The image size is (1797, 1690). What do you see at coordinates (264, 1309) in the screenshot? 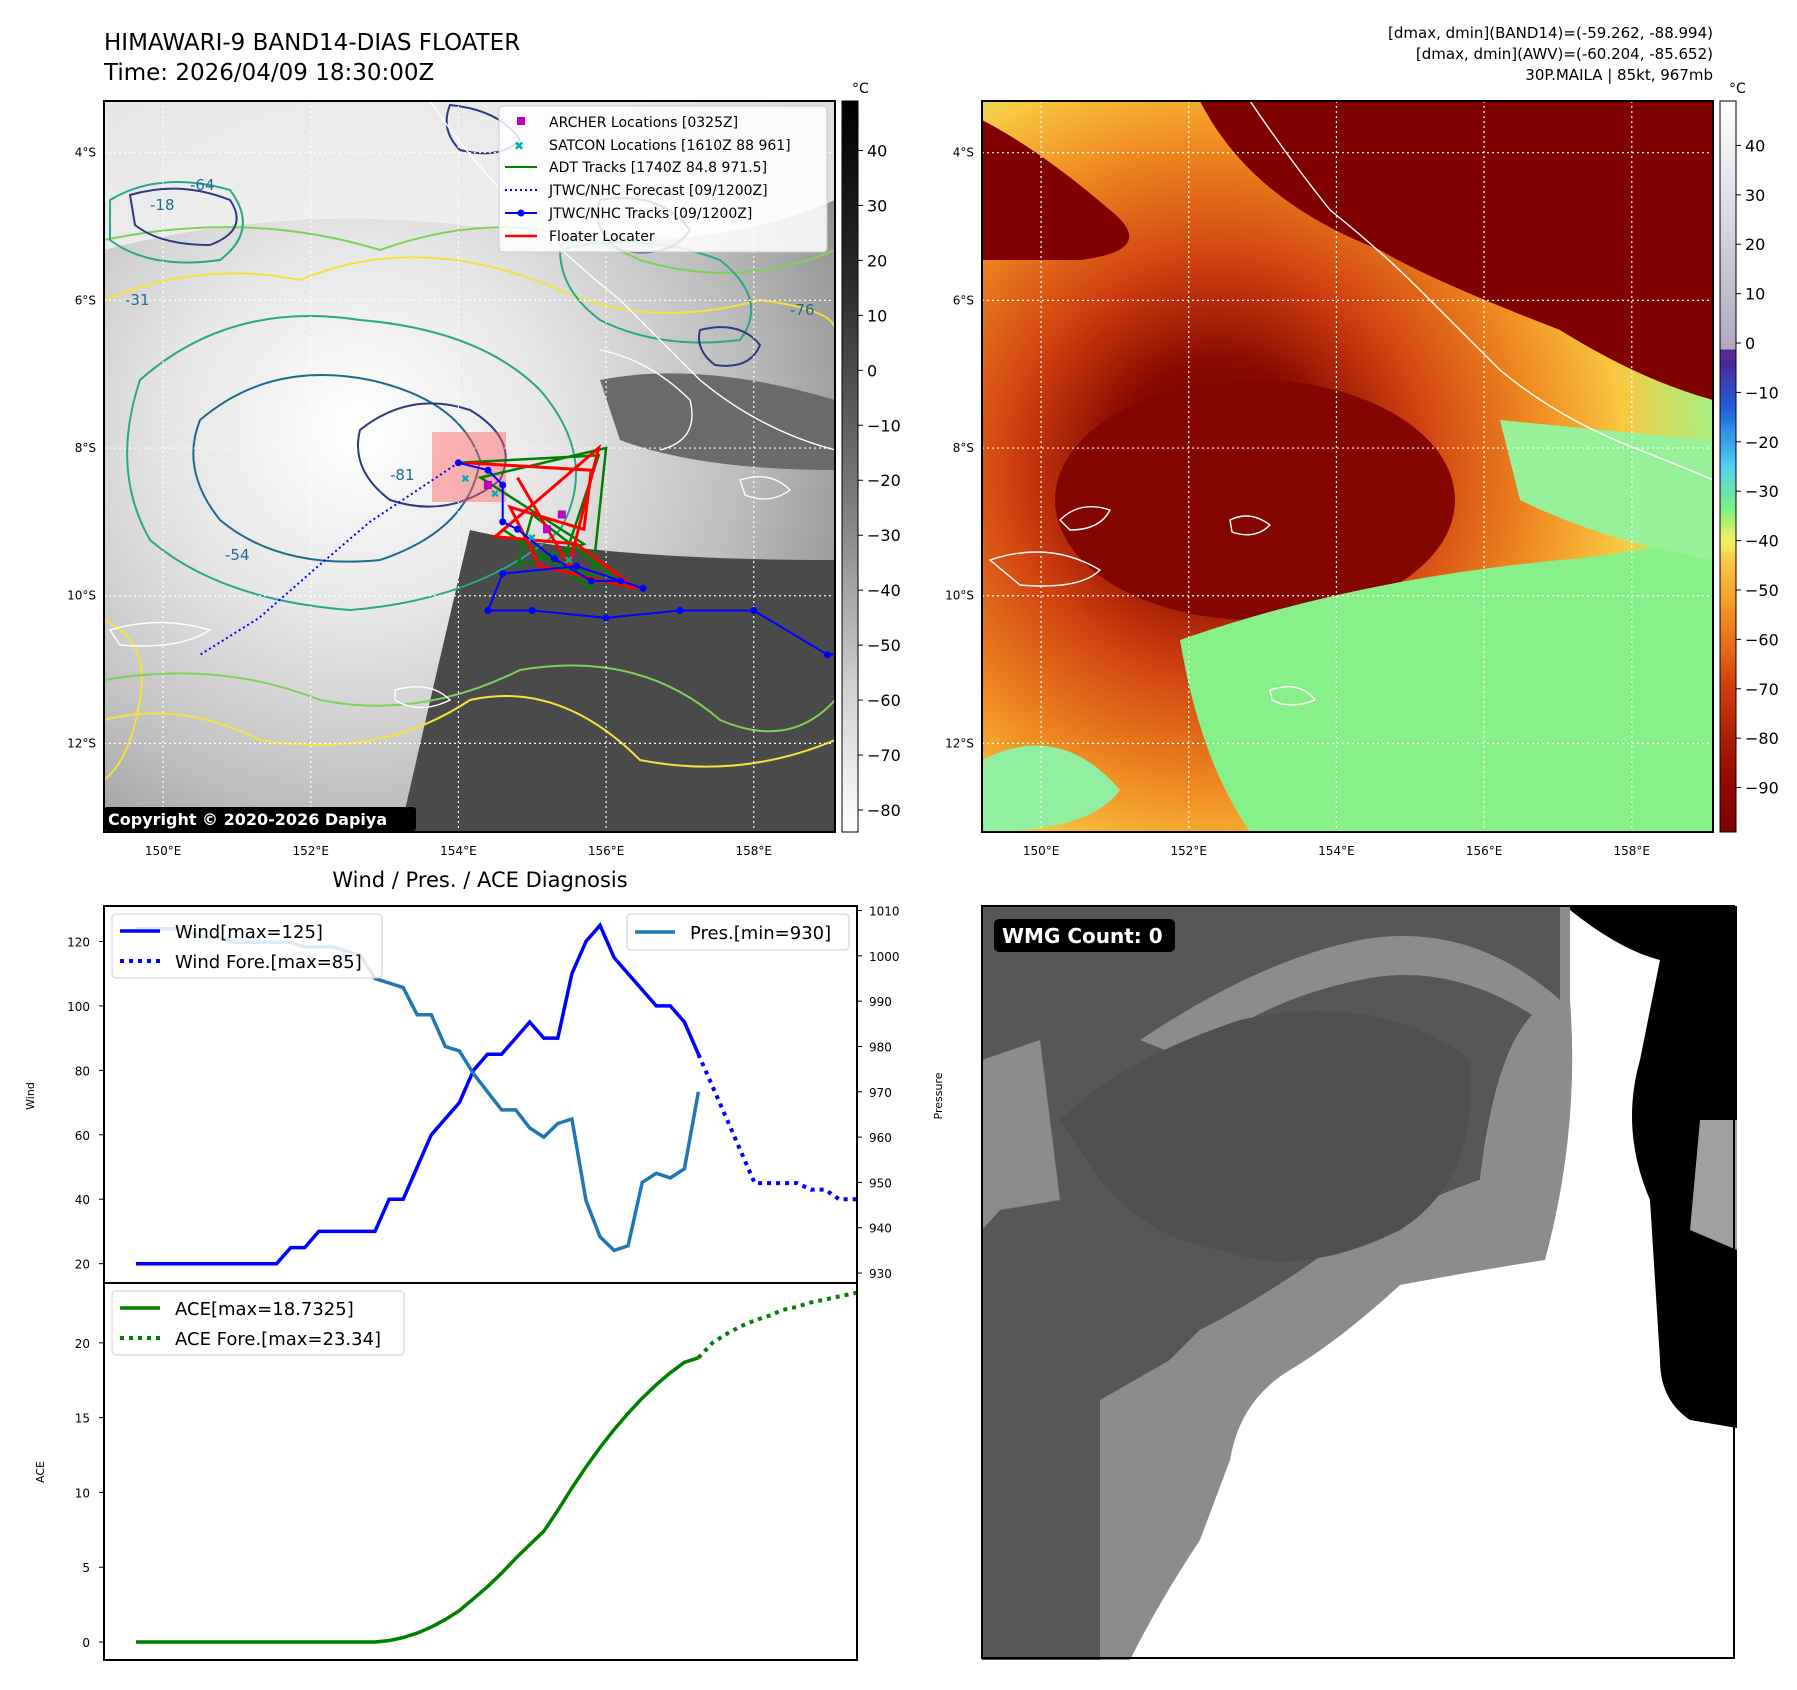
I see `ace-legend-label: ACE[max=18.7325]` at bounding box center [264, 1309].